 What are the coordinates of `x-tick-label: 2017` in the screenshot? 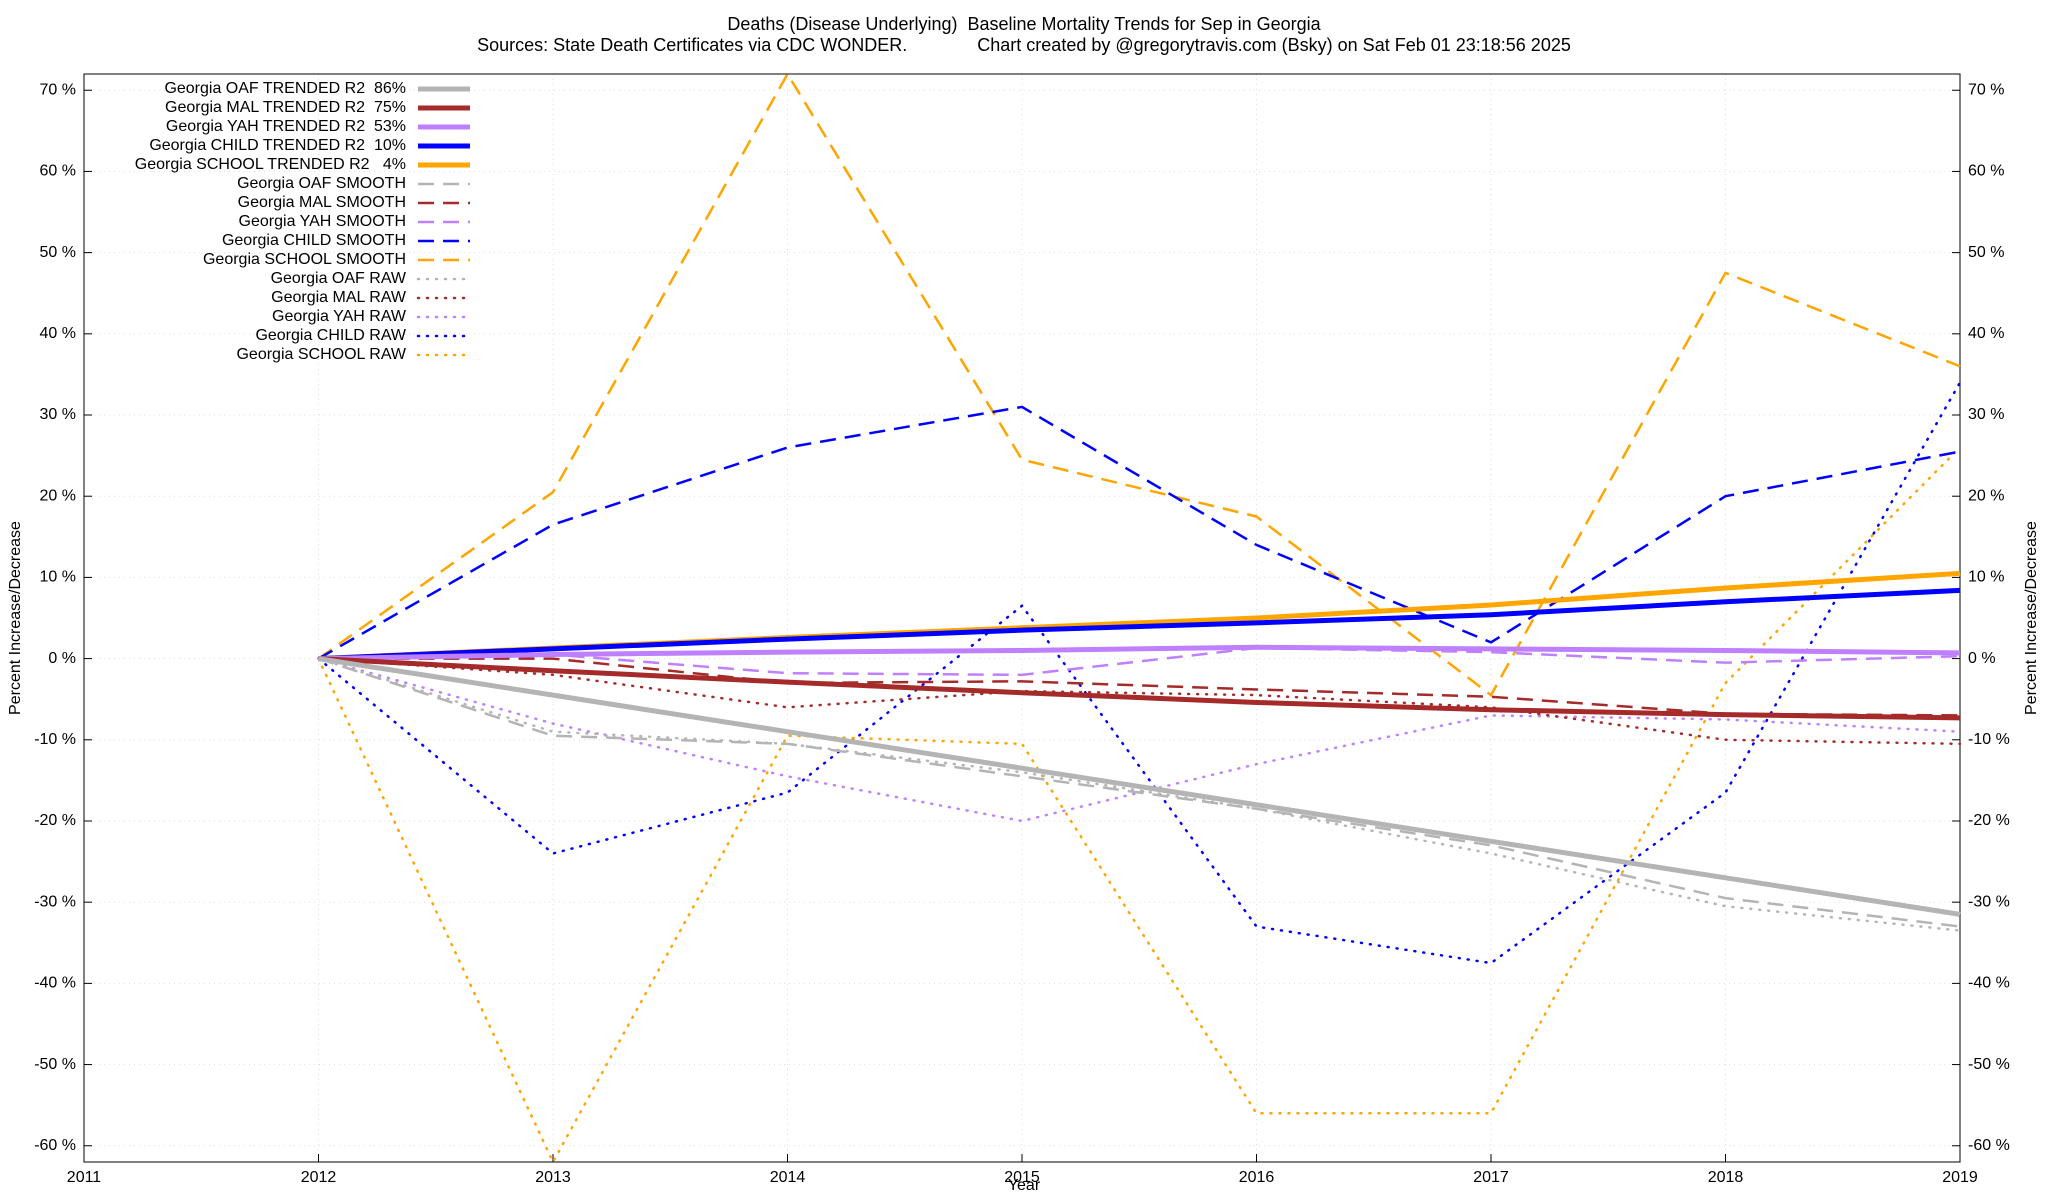 It's located at (1491, 1177).